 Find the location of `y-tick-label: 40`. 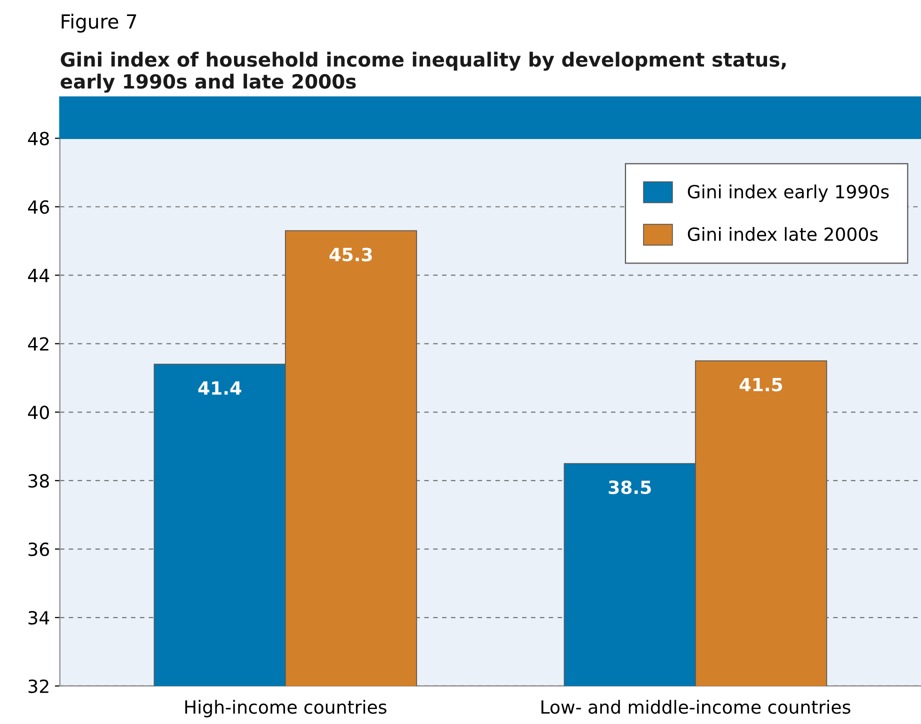

y-tick-label: 40 is located at coordinates (38, 413).